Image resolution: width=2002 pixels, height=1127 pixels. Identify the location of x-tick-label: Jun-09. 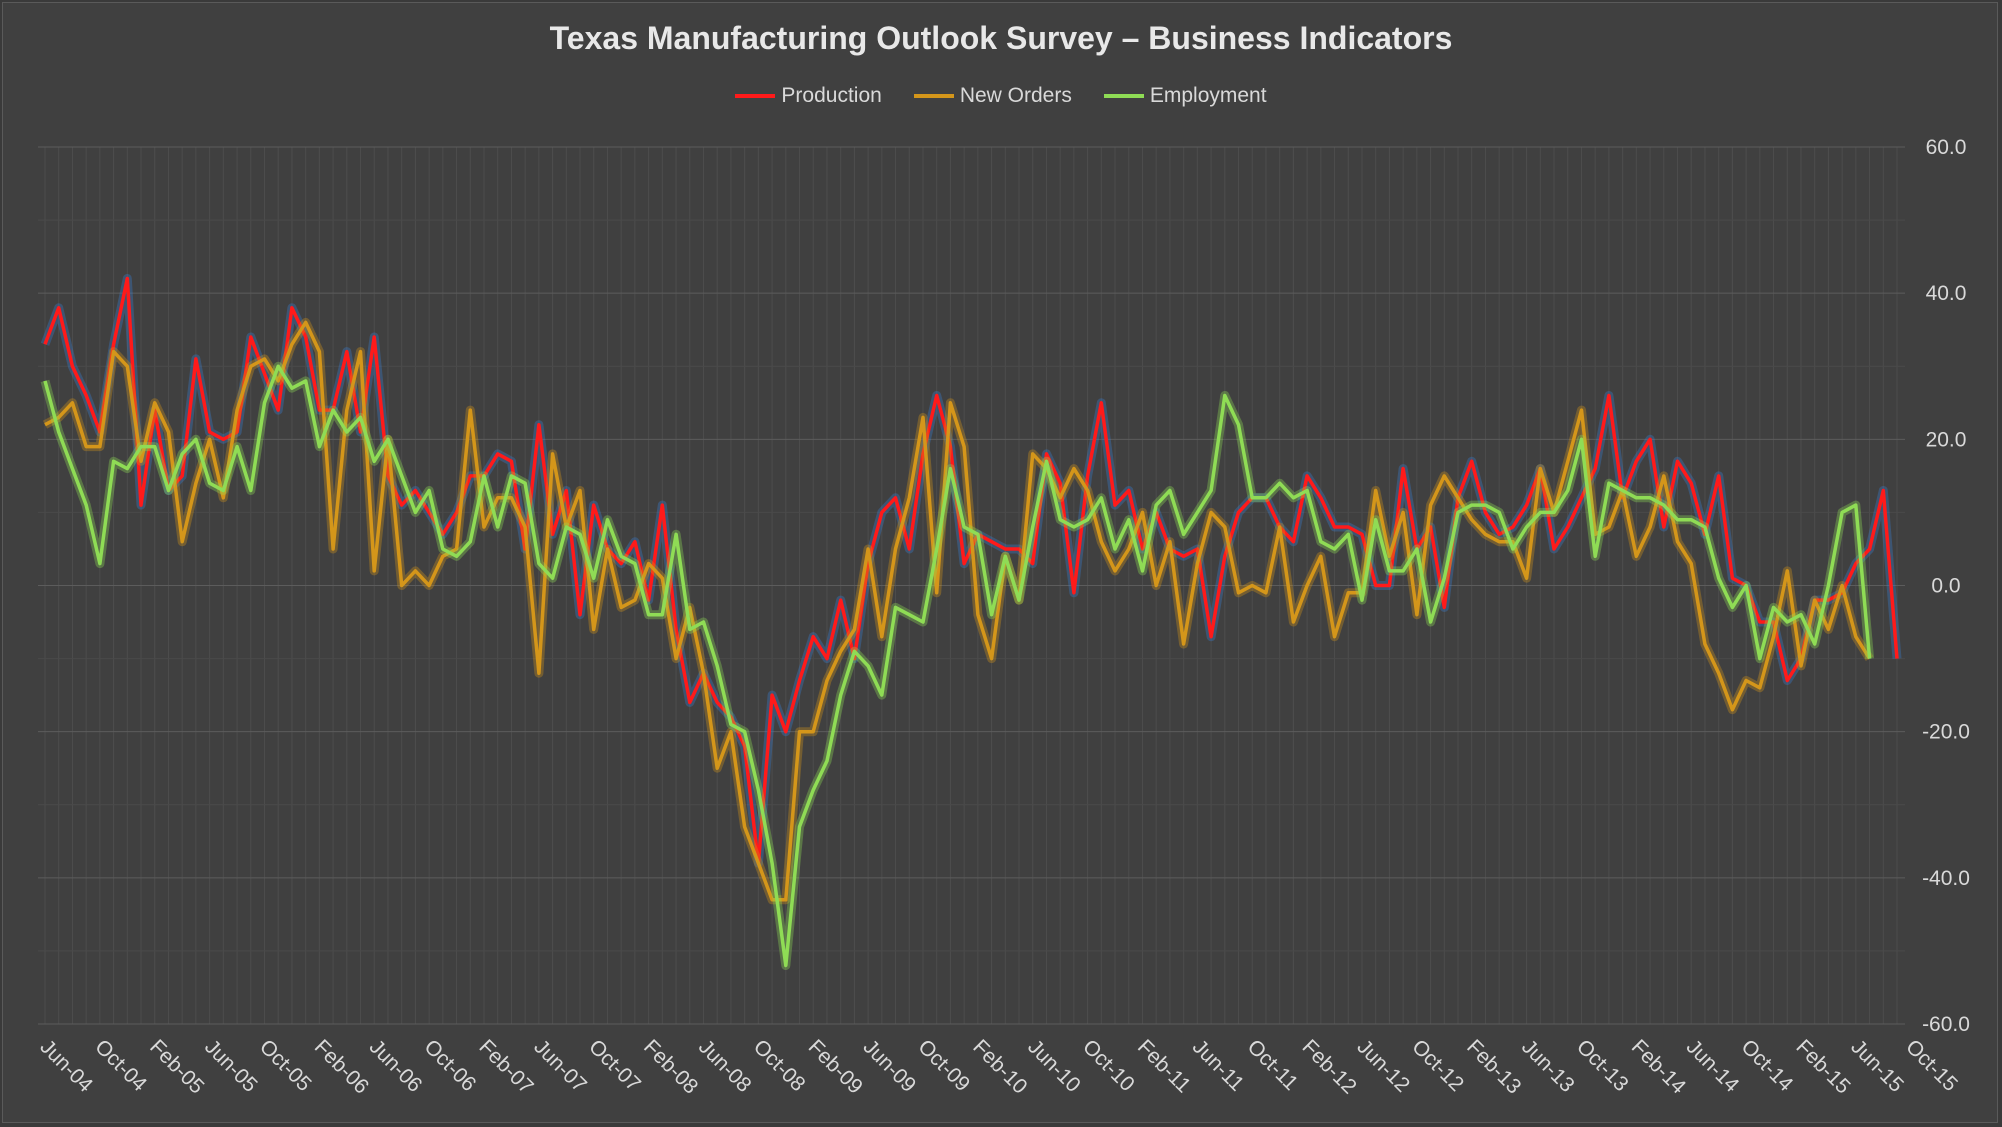
(890, 1066).